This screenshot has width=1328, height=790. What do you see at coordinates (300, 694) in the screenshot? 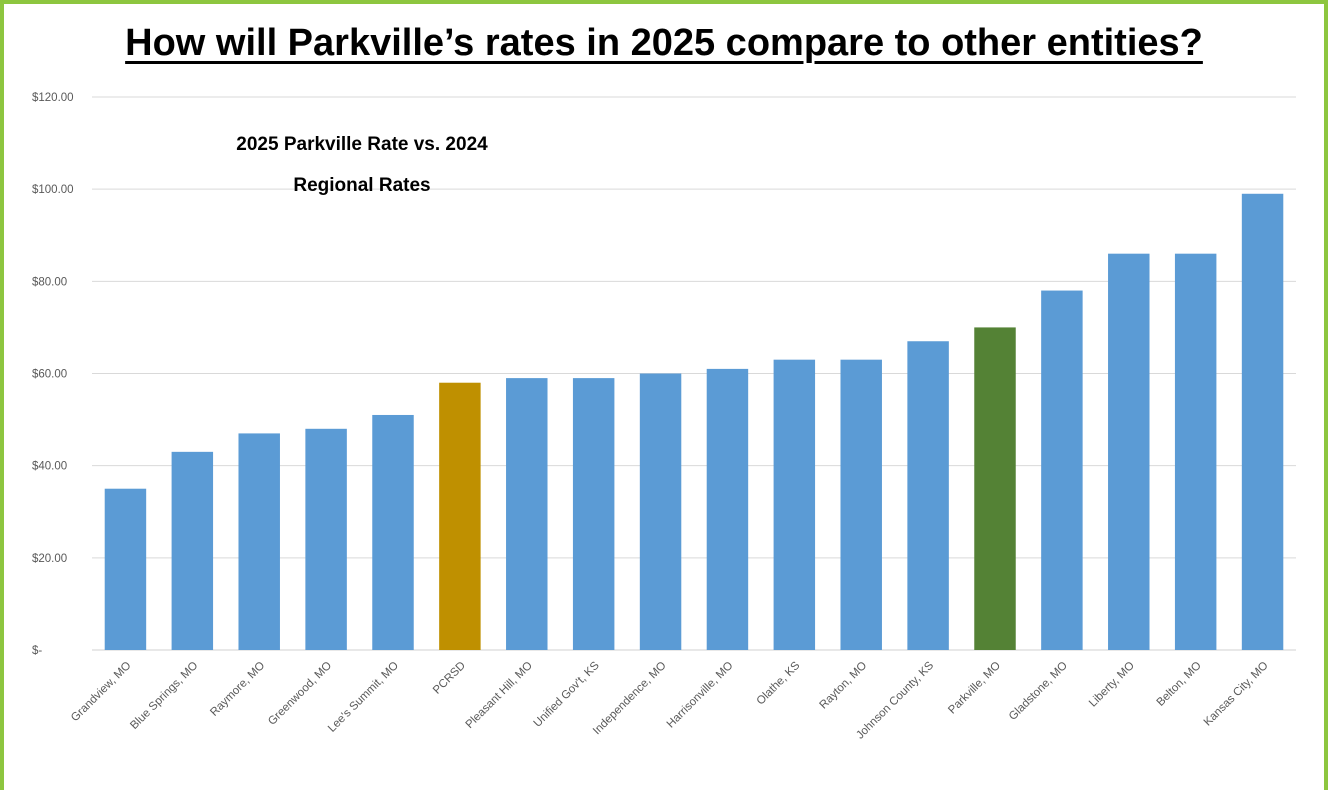
I see `x-tick-label: Greenwood, MO` at bounding box center [300, 694].